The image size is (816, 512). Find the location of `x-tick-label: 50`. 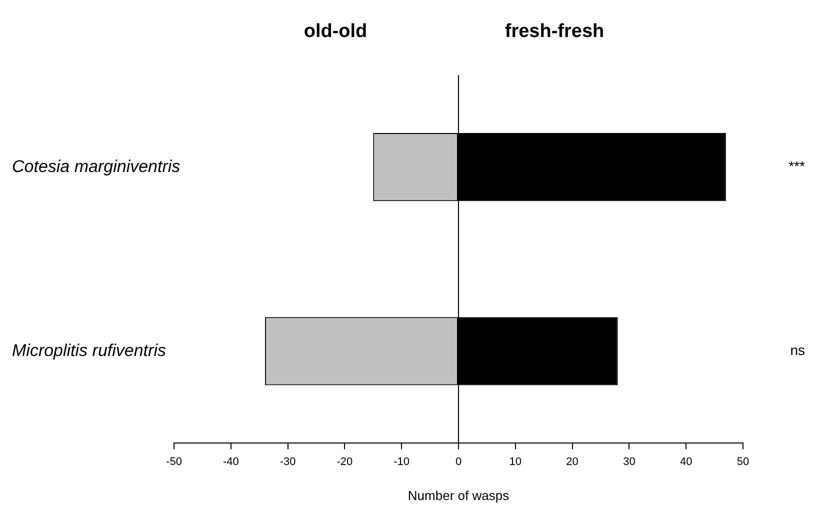

x-tick-label: 50 is located at coordinates (743, 462).